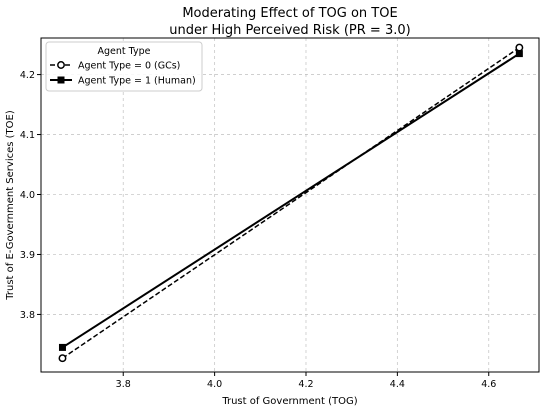 The width and height of the screenshot is (550, 415). What do you see at coordinates (123, 384) in the screenshot?
I see `x-tick-label: 3.8` at bounding box center [123, 384].